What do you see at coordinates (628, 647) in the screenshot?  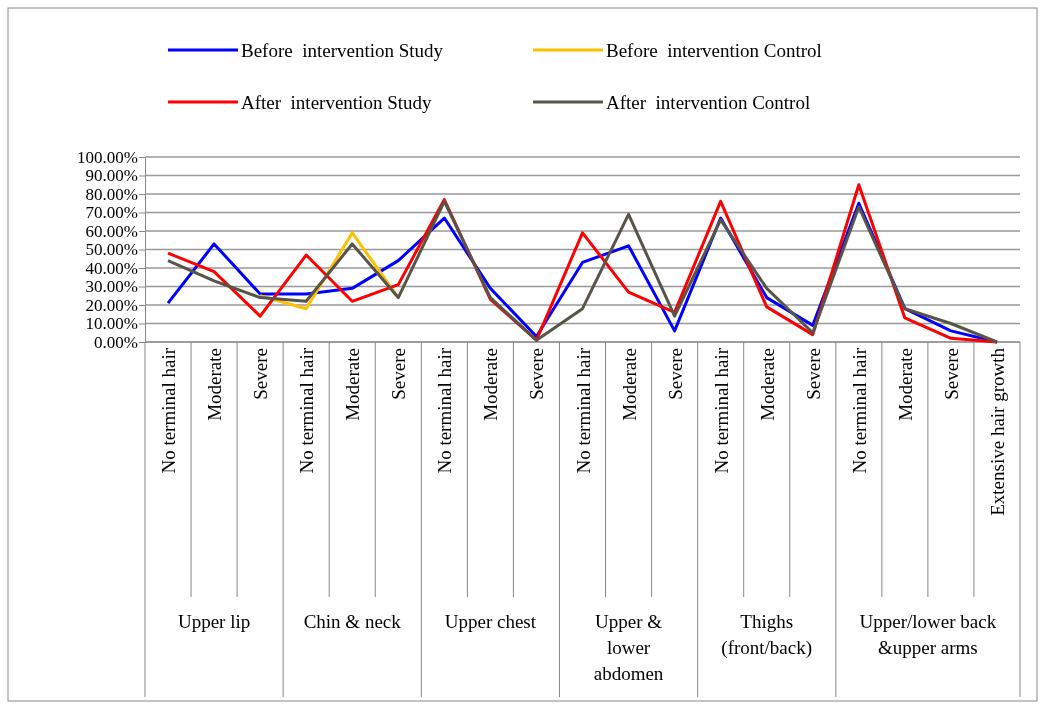 I see `text: Upper & lower abdomen` at bounding box center [628, 647].